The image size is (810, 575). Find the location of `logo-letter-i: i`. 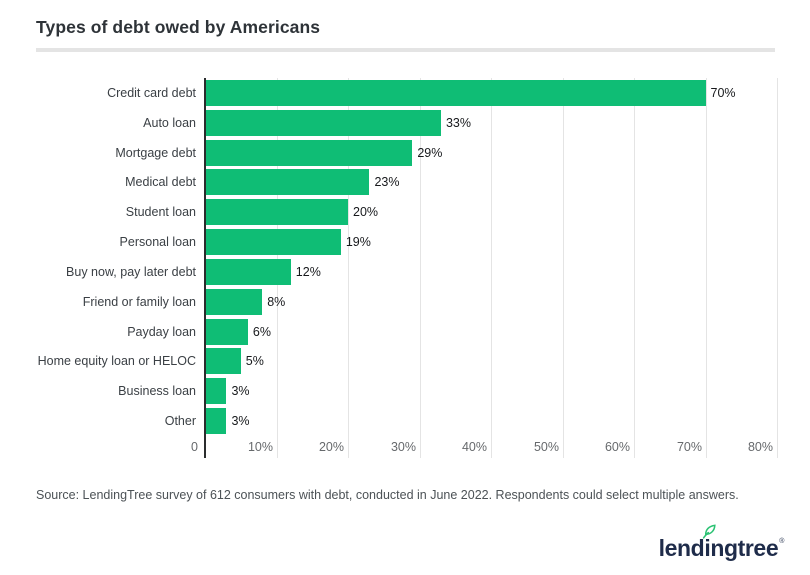

logo-letter-i: i is located at coordinates (709, 542).